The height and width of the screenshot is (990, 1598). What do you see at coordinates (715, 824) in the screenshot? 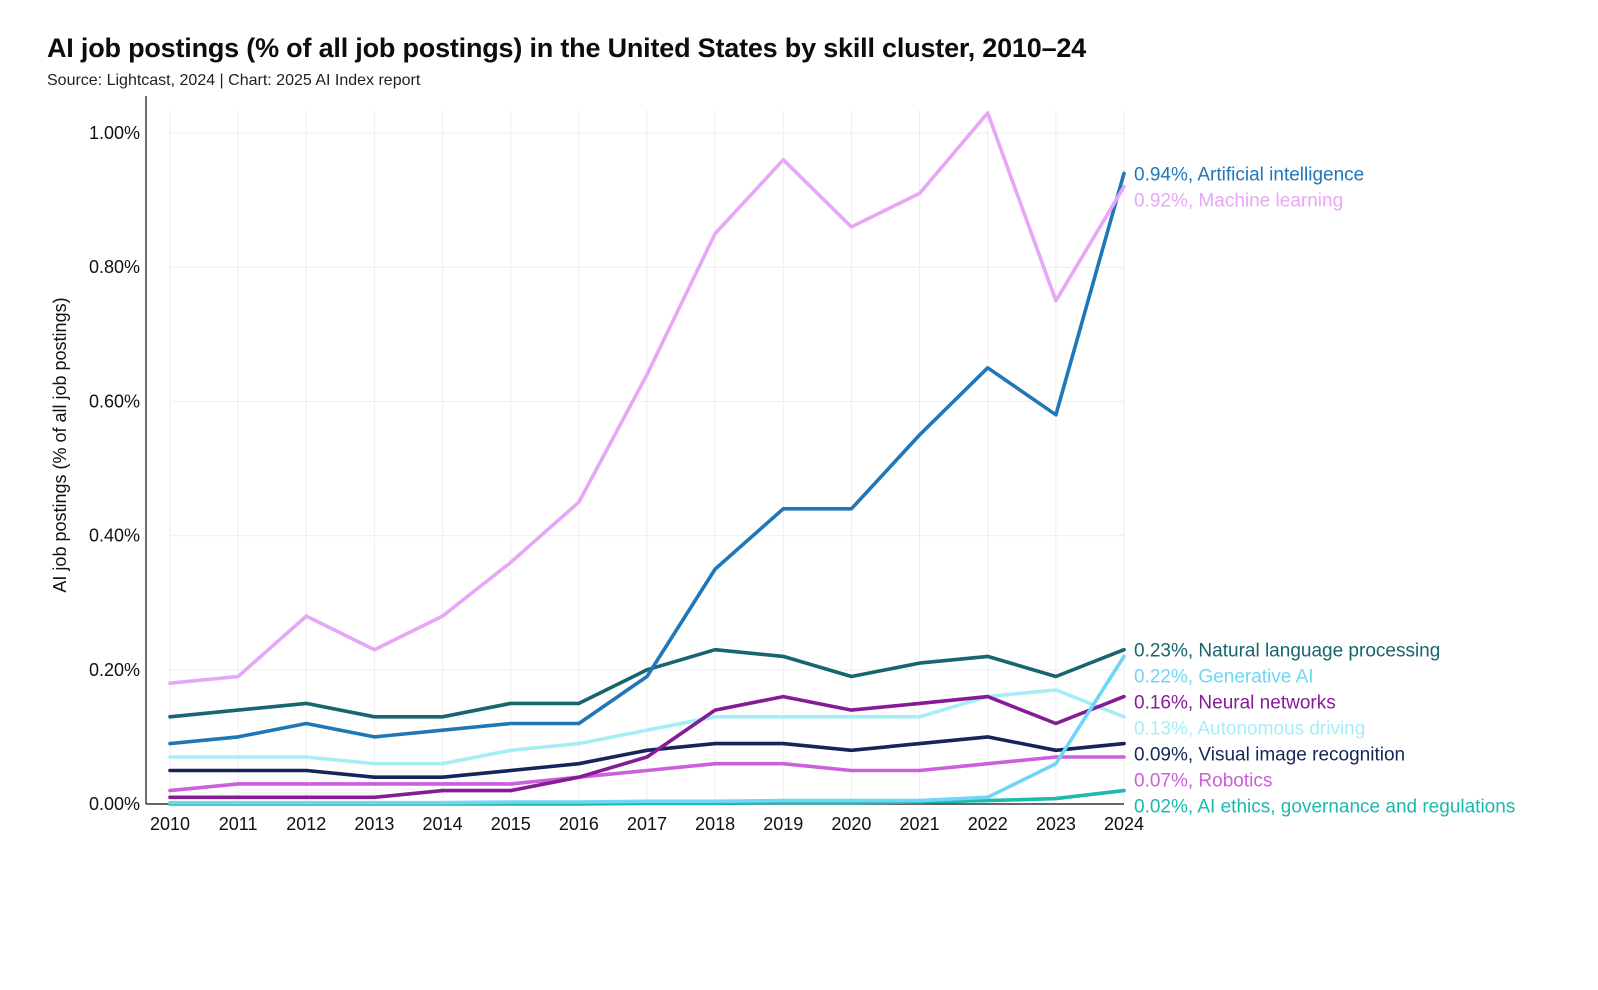
I see `x-tick-label: 2018` at bounding box center [715, 824].